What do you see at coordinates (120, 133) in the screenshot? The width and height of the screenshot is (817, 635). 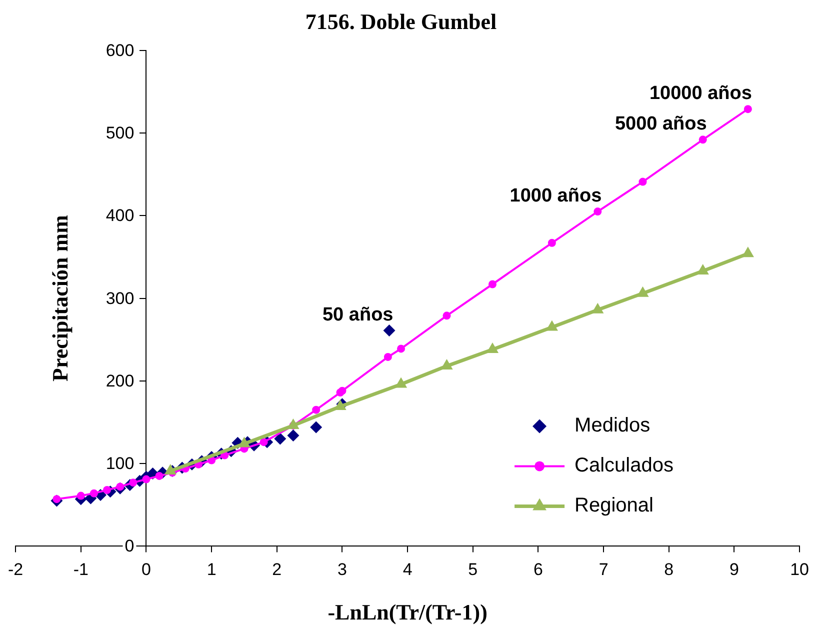 I see `y-tick-label: 500` at bounding box center [120, 133].